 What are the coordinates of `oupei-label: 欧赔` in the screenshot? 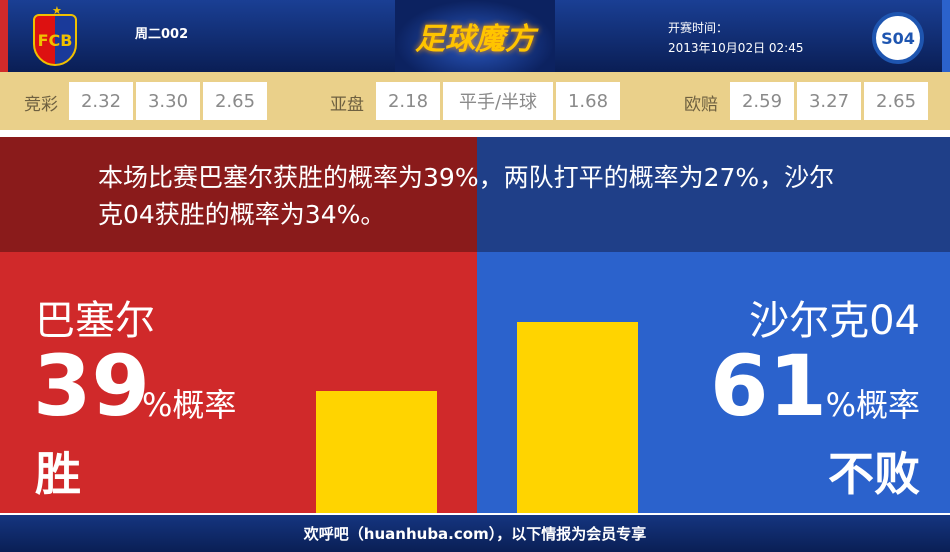 It's located at (701, 105).